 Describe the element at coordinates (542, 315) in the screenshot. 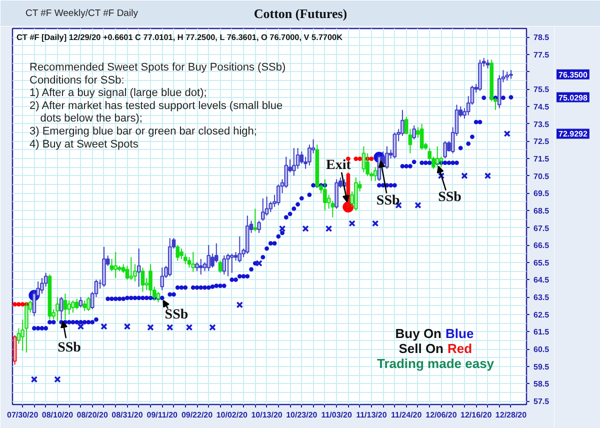

I see `y-tick-label: 62.5` at that location.